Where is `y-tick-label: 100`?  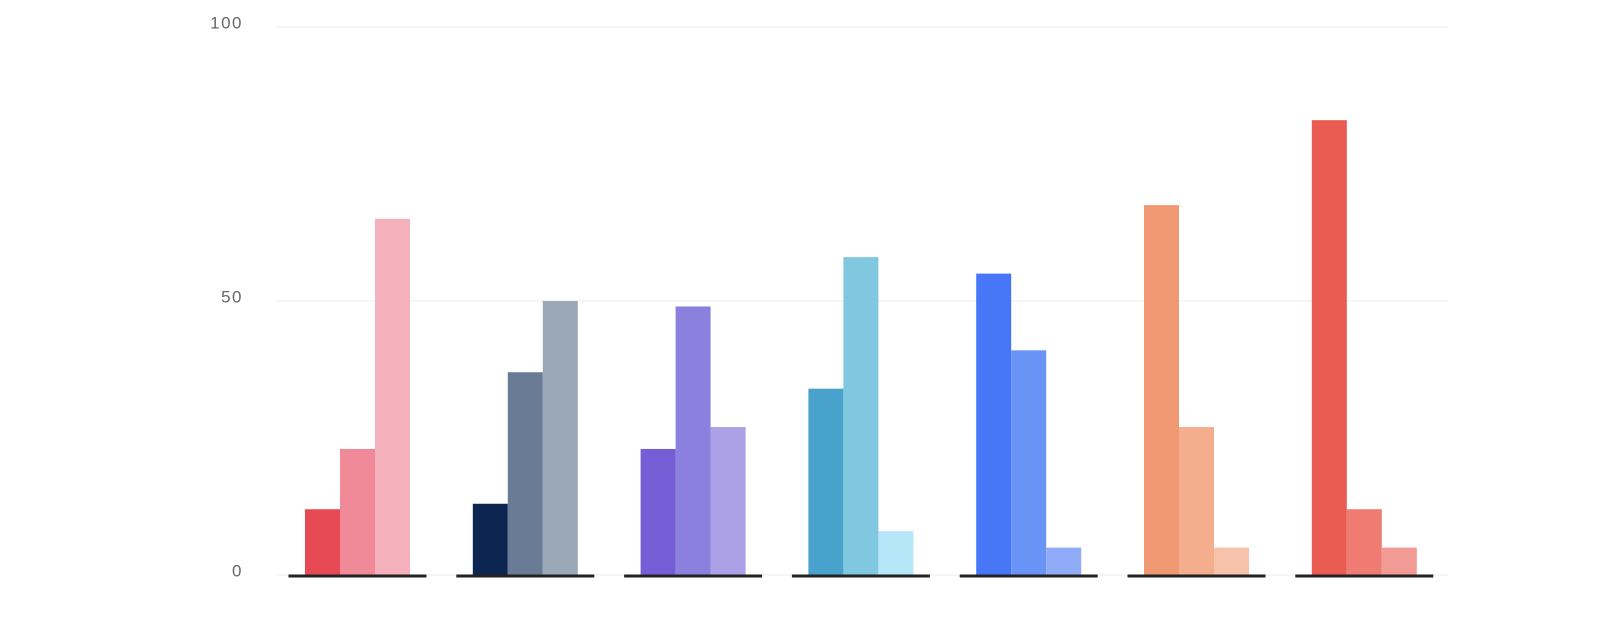
y-tick-label: 100 is located at coordinates (226, 22).